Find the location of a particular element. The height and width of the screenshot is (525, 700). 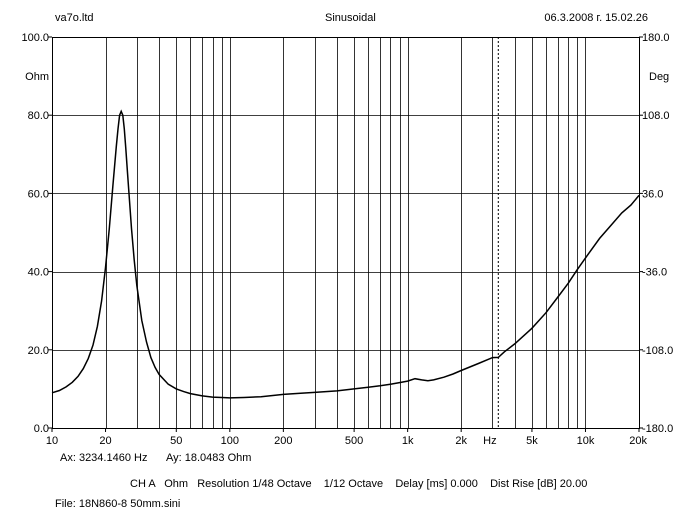

file-label: File: 18N860-8 50mm.sini is located at coordinates (118, 504).